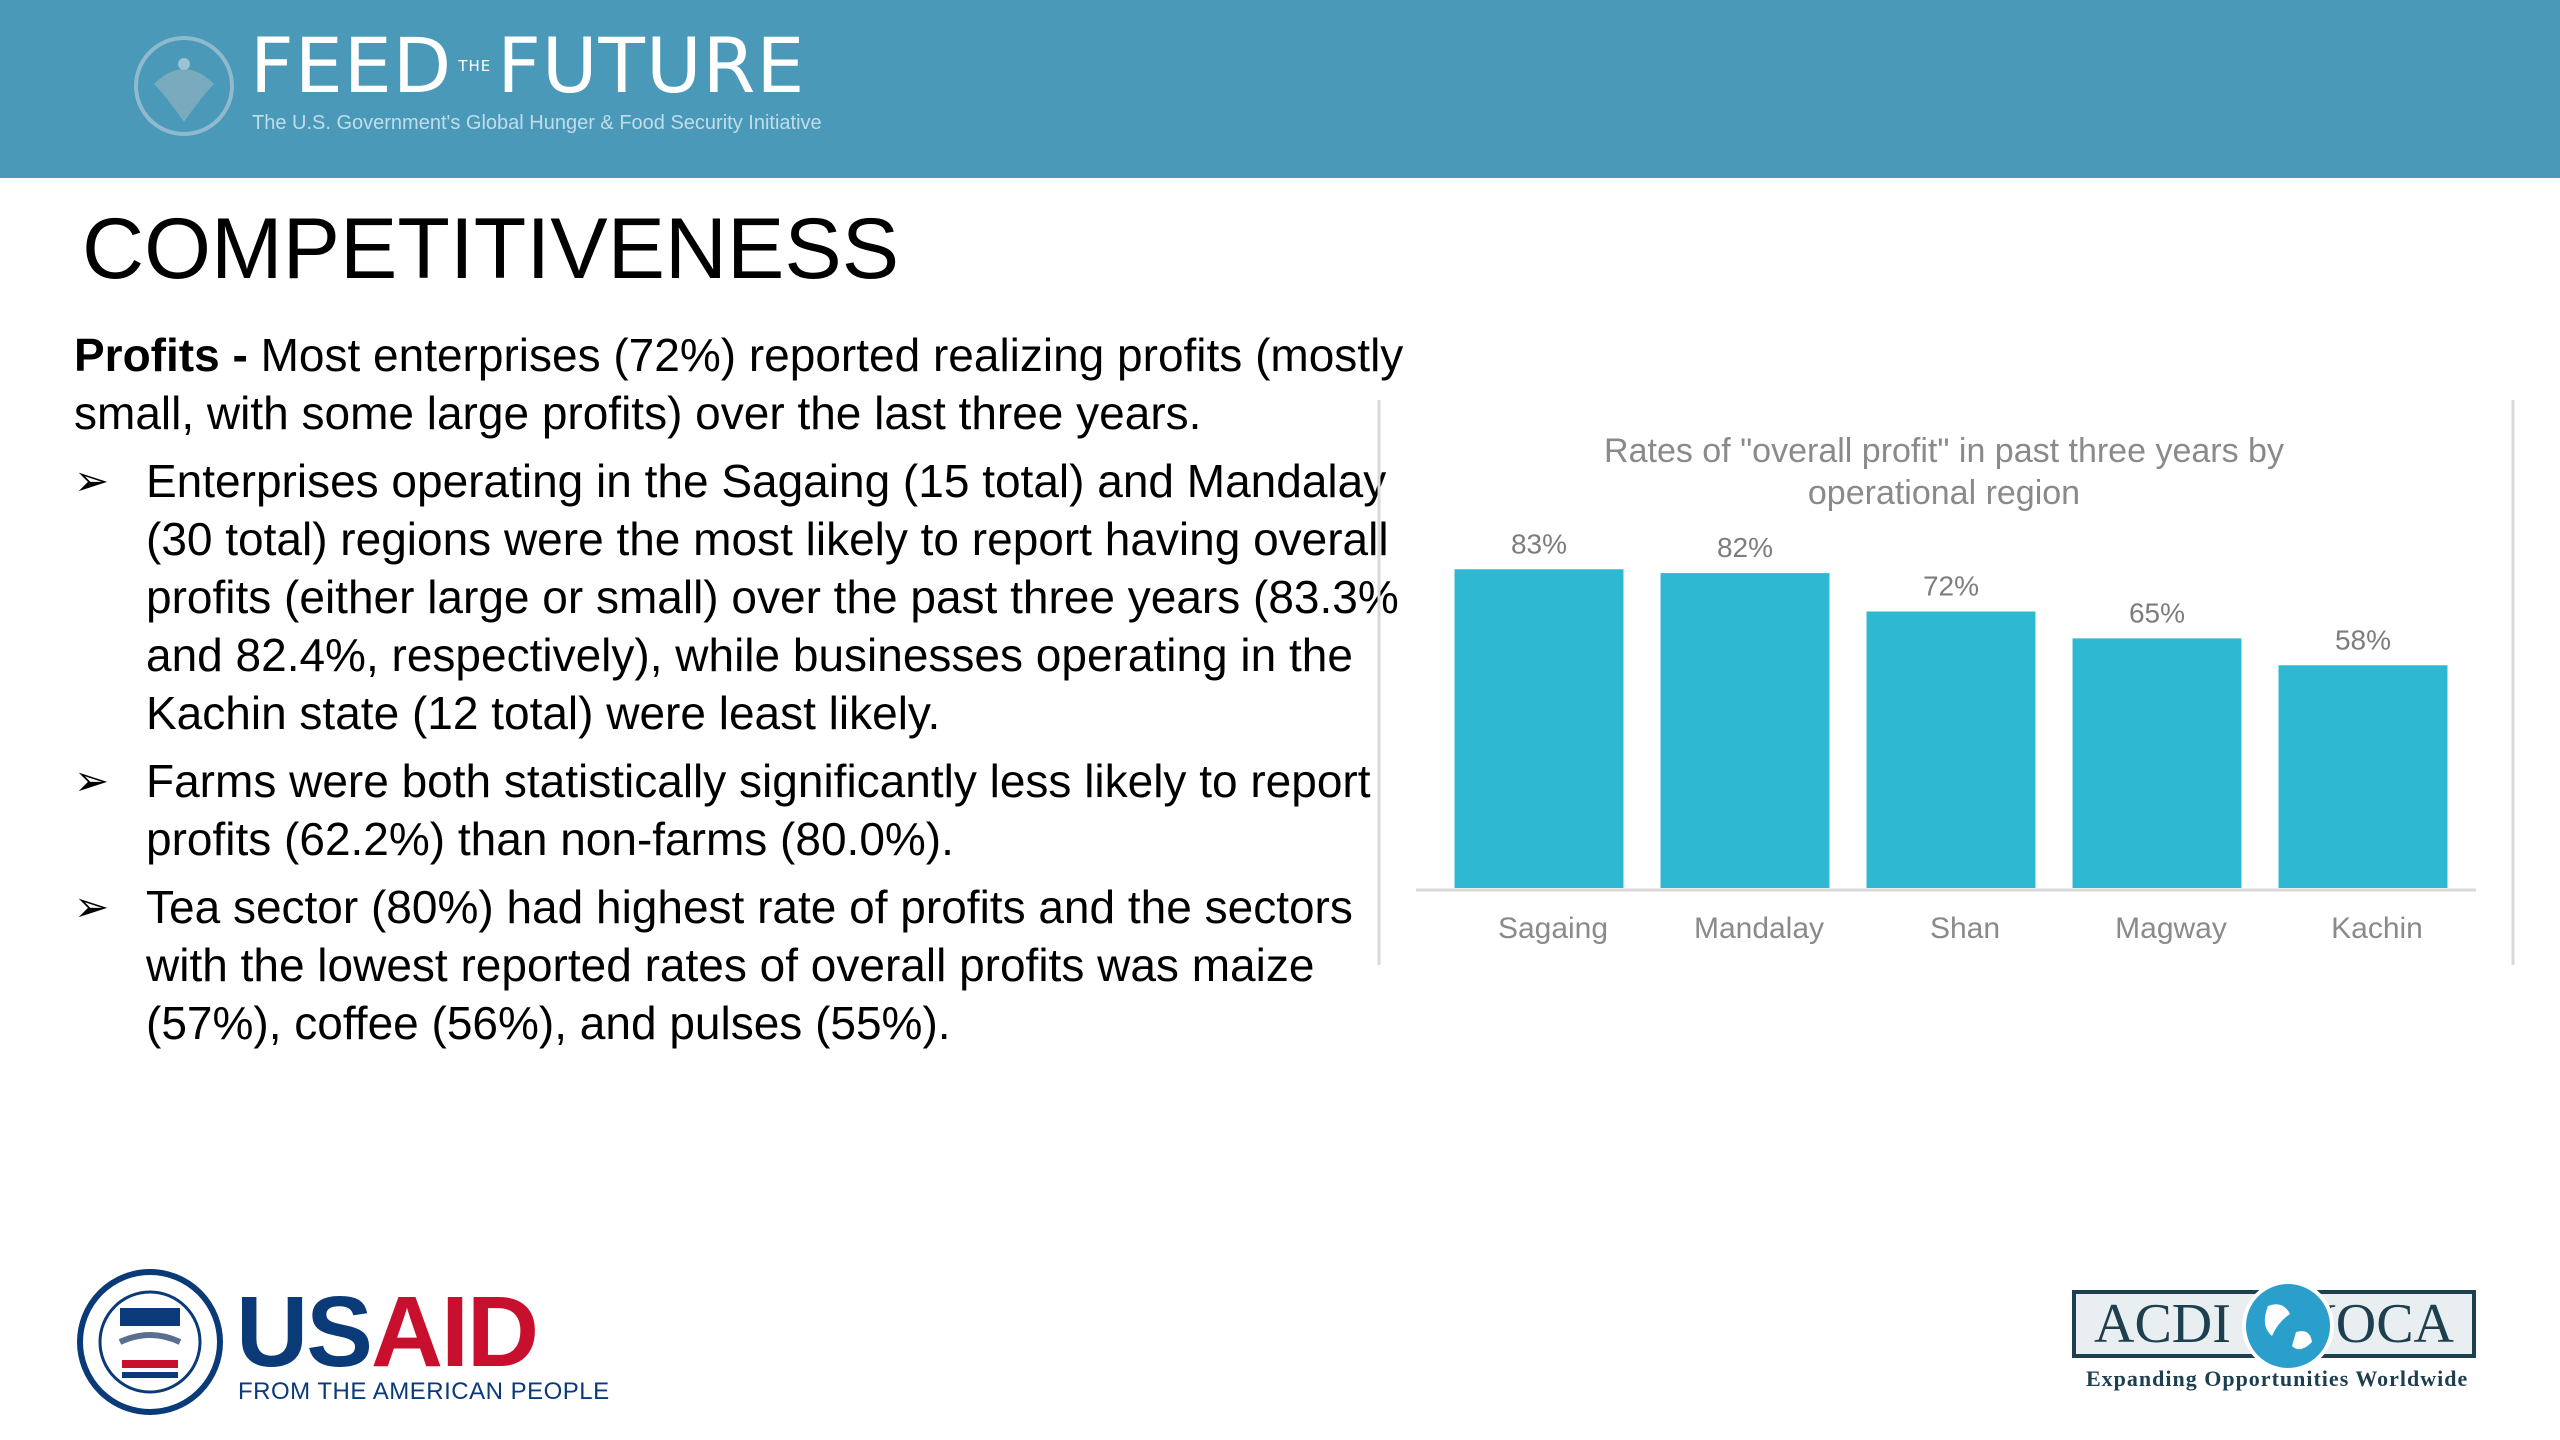 This screenshot has height=1440, width=2560. I want to click on bar-value-label: 72%, so click(1951, 586).